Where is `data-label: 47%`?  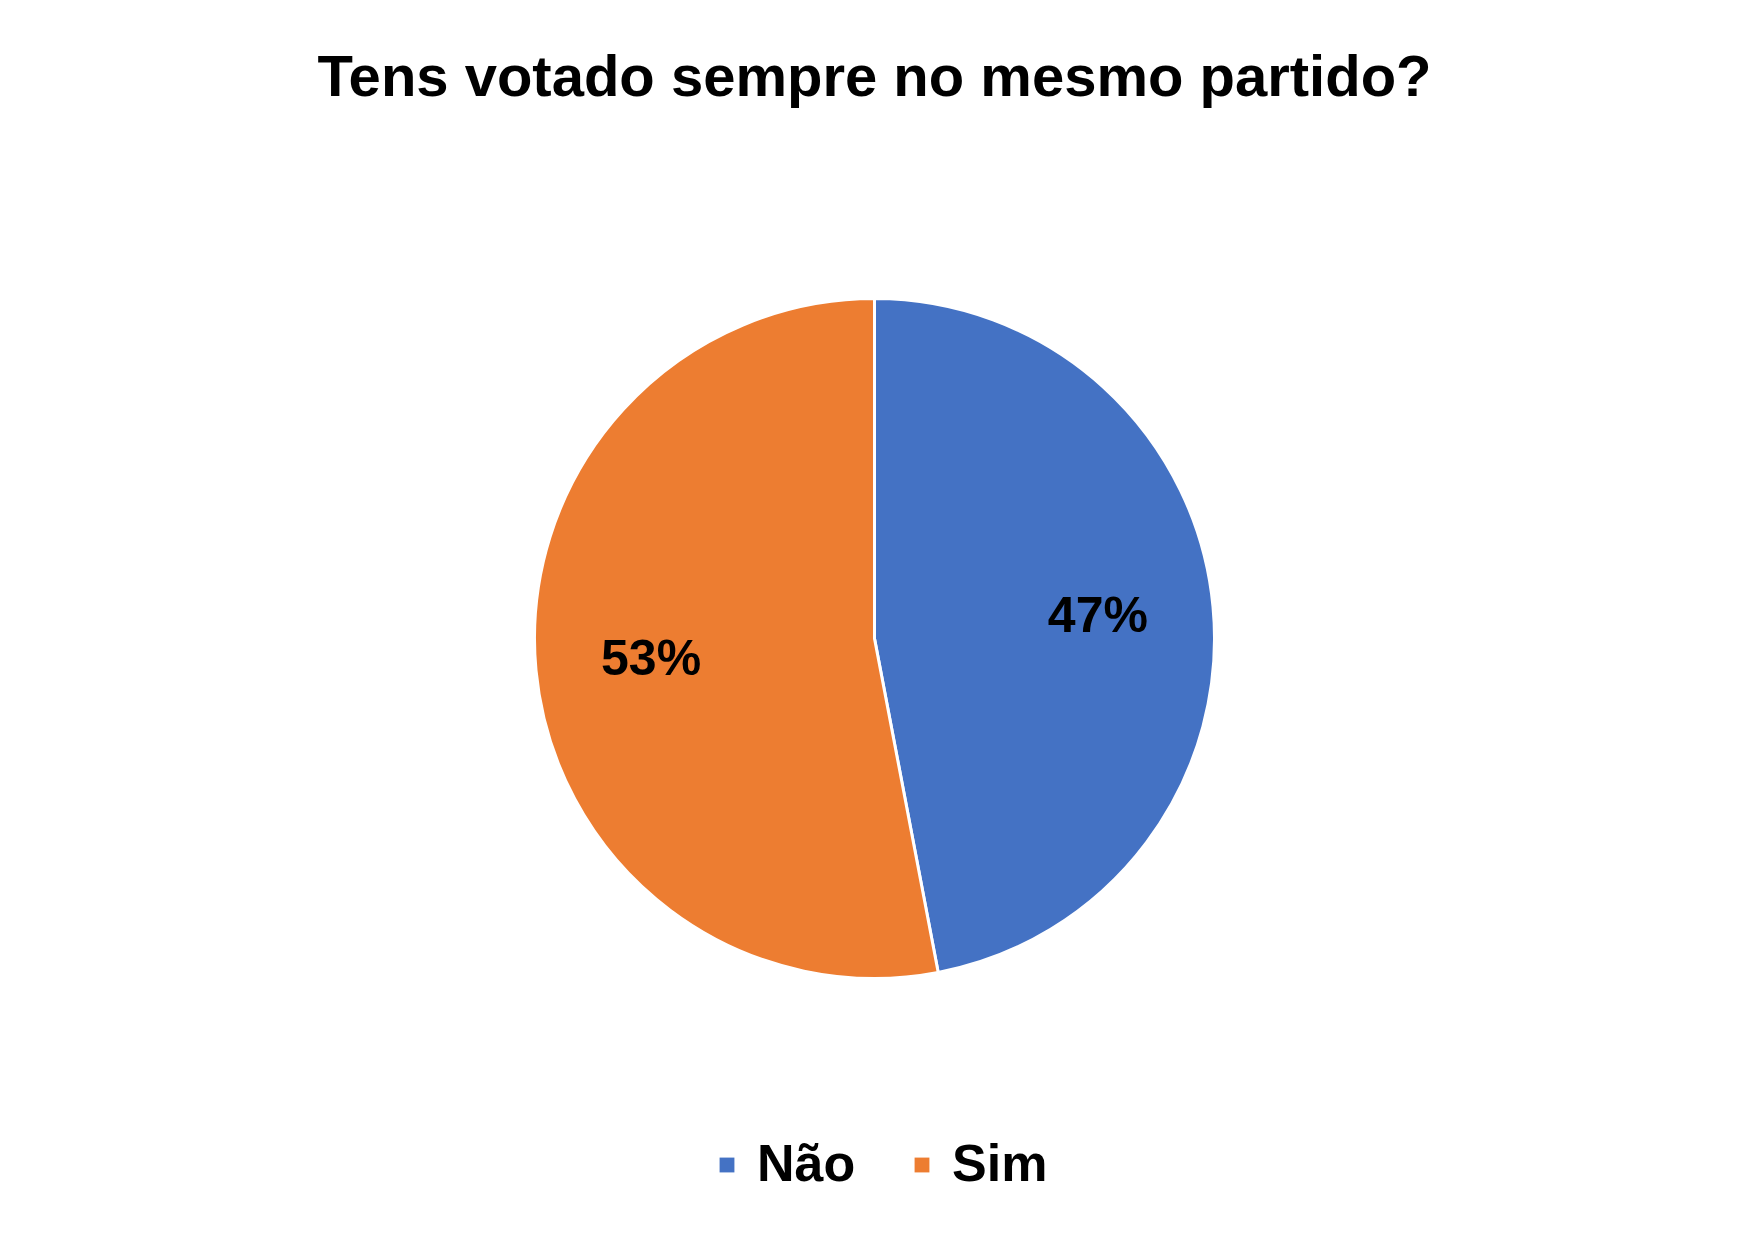
data-label: 47% is located at coordinates (1097, 615).